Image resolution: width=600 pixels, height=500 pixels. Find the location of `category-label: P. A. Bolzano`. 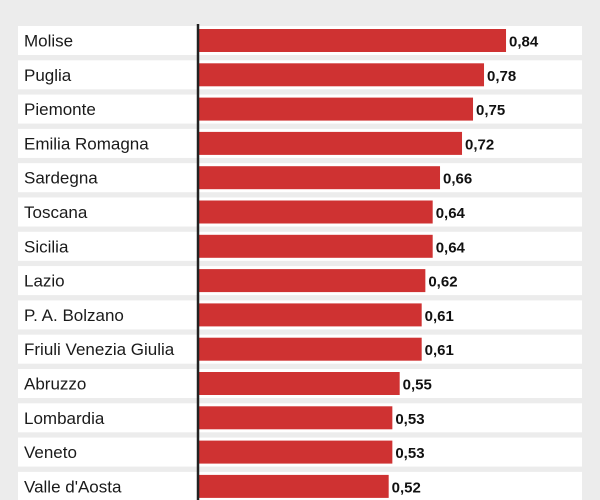

category-label: P. A. Bolzano is located at coordinates (74, 315).